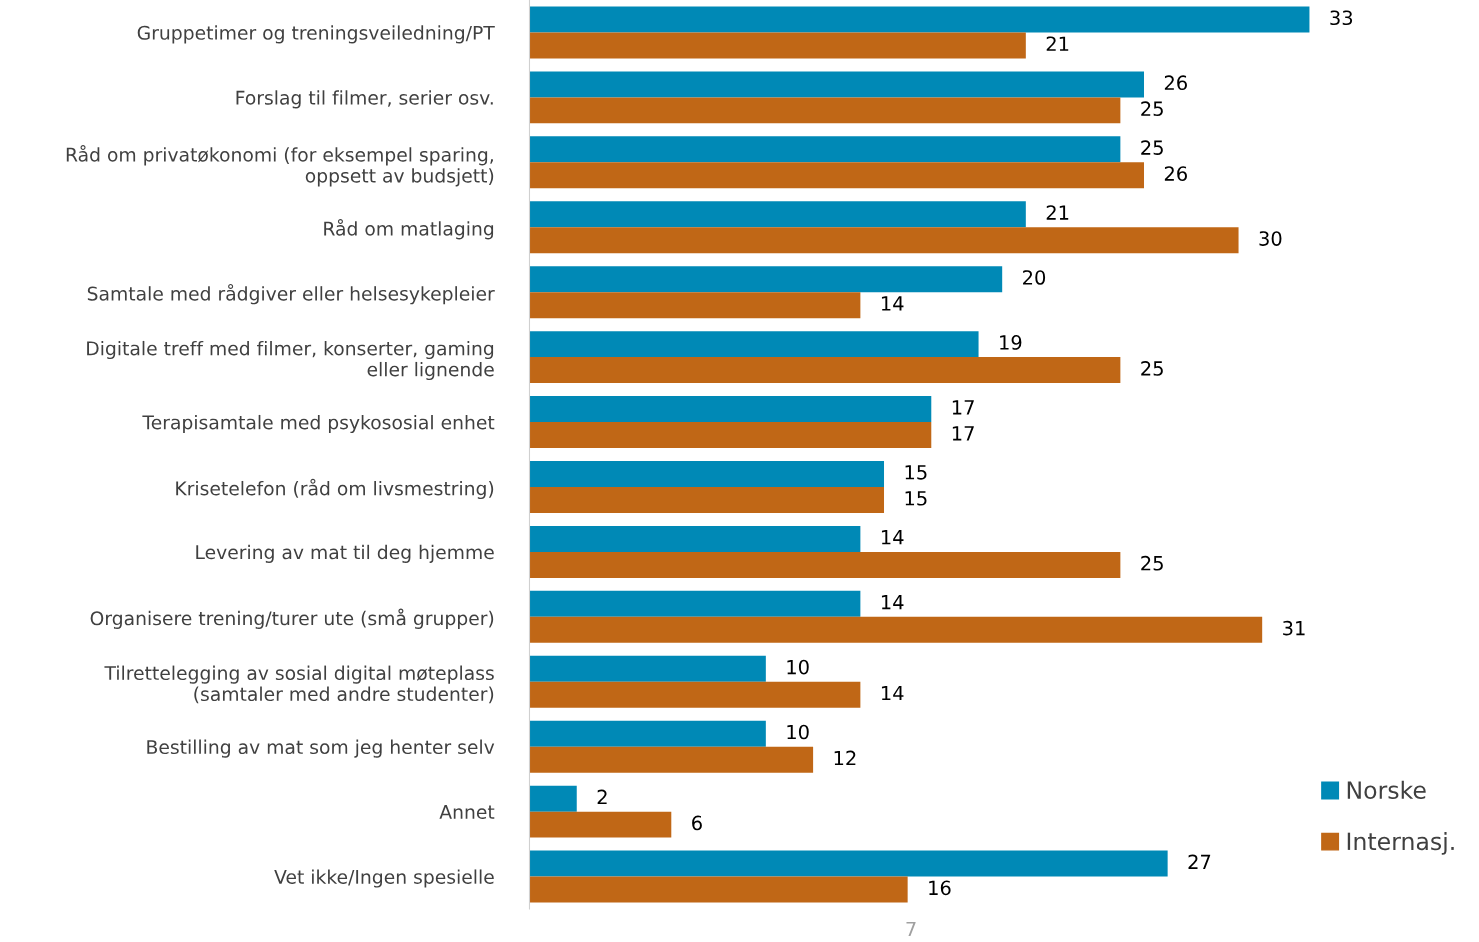  I want to click on data-label: 33, so click(1341, 18).